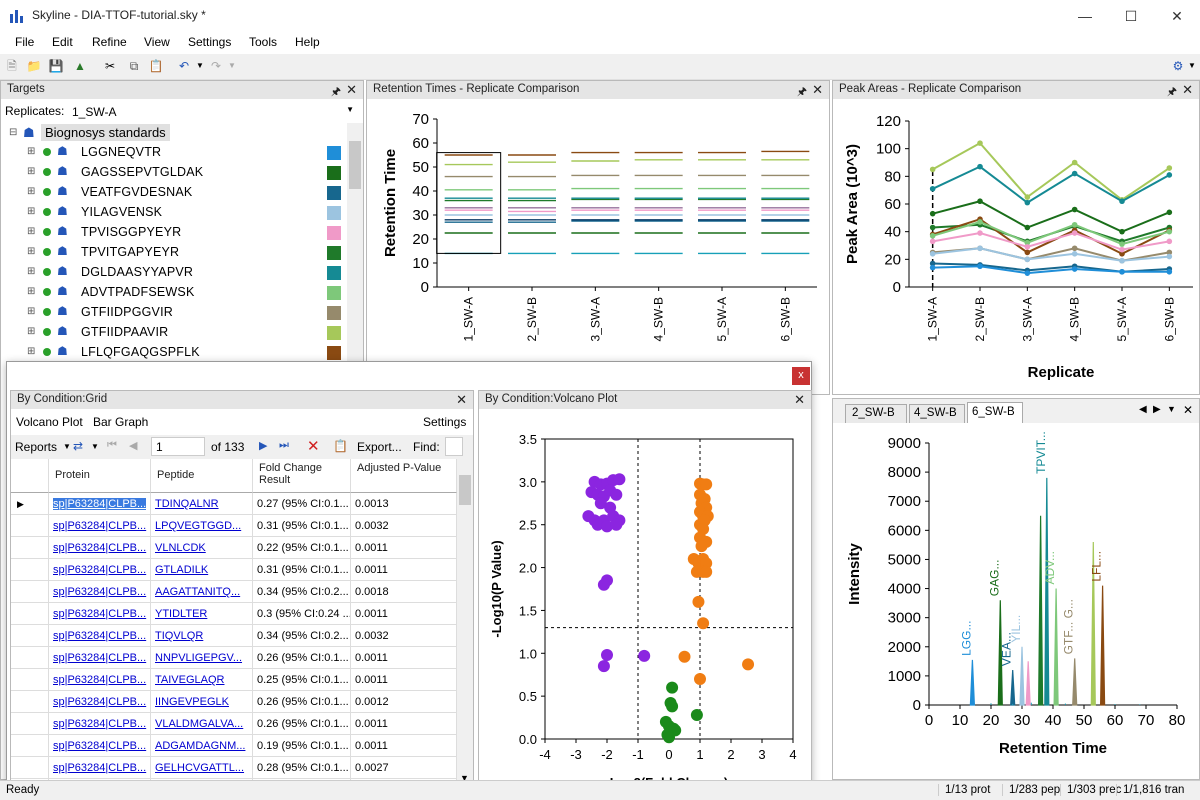  I want to click on cut-icon: ✂, so click(110, 66).